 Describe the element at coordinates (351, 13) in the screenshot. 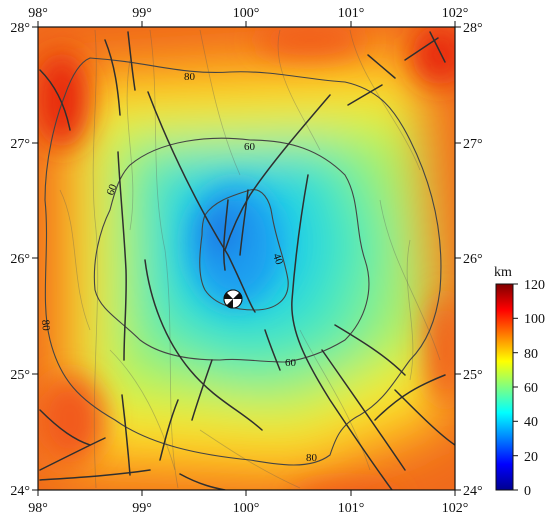

I see `lon-label-top-101: 101°` at that location.